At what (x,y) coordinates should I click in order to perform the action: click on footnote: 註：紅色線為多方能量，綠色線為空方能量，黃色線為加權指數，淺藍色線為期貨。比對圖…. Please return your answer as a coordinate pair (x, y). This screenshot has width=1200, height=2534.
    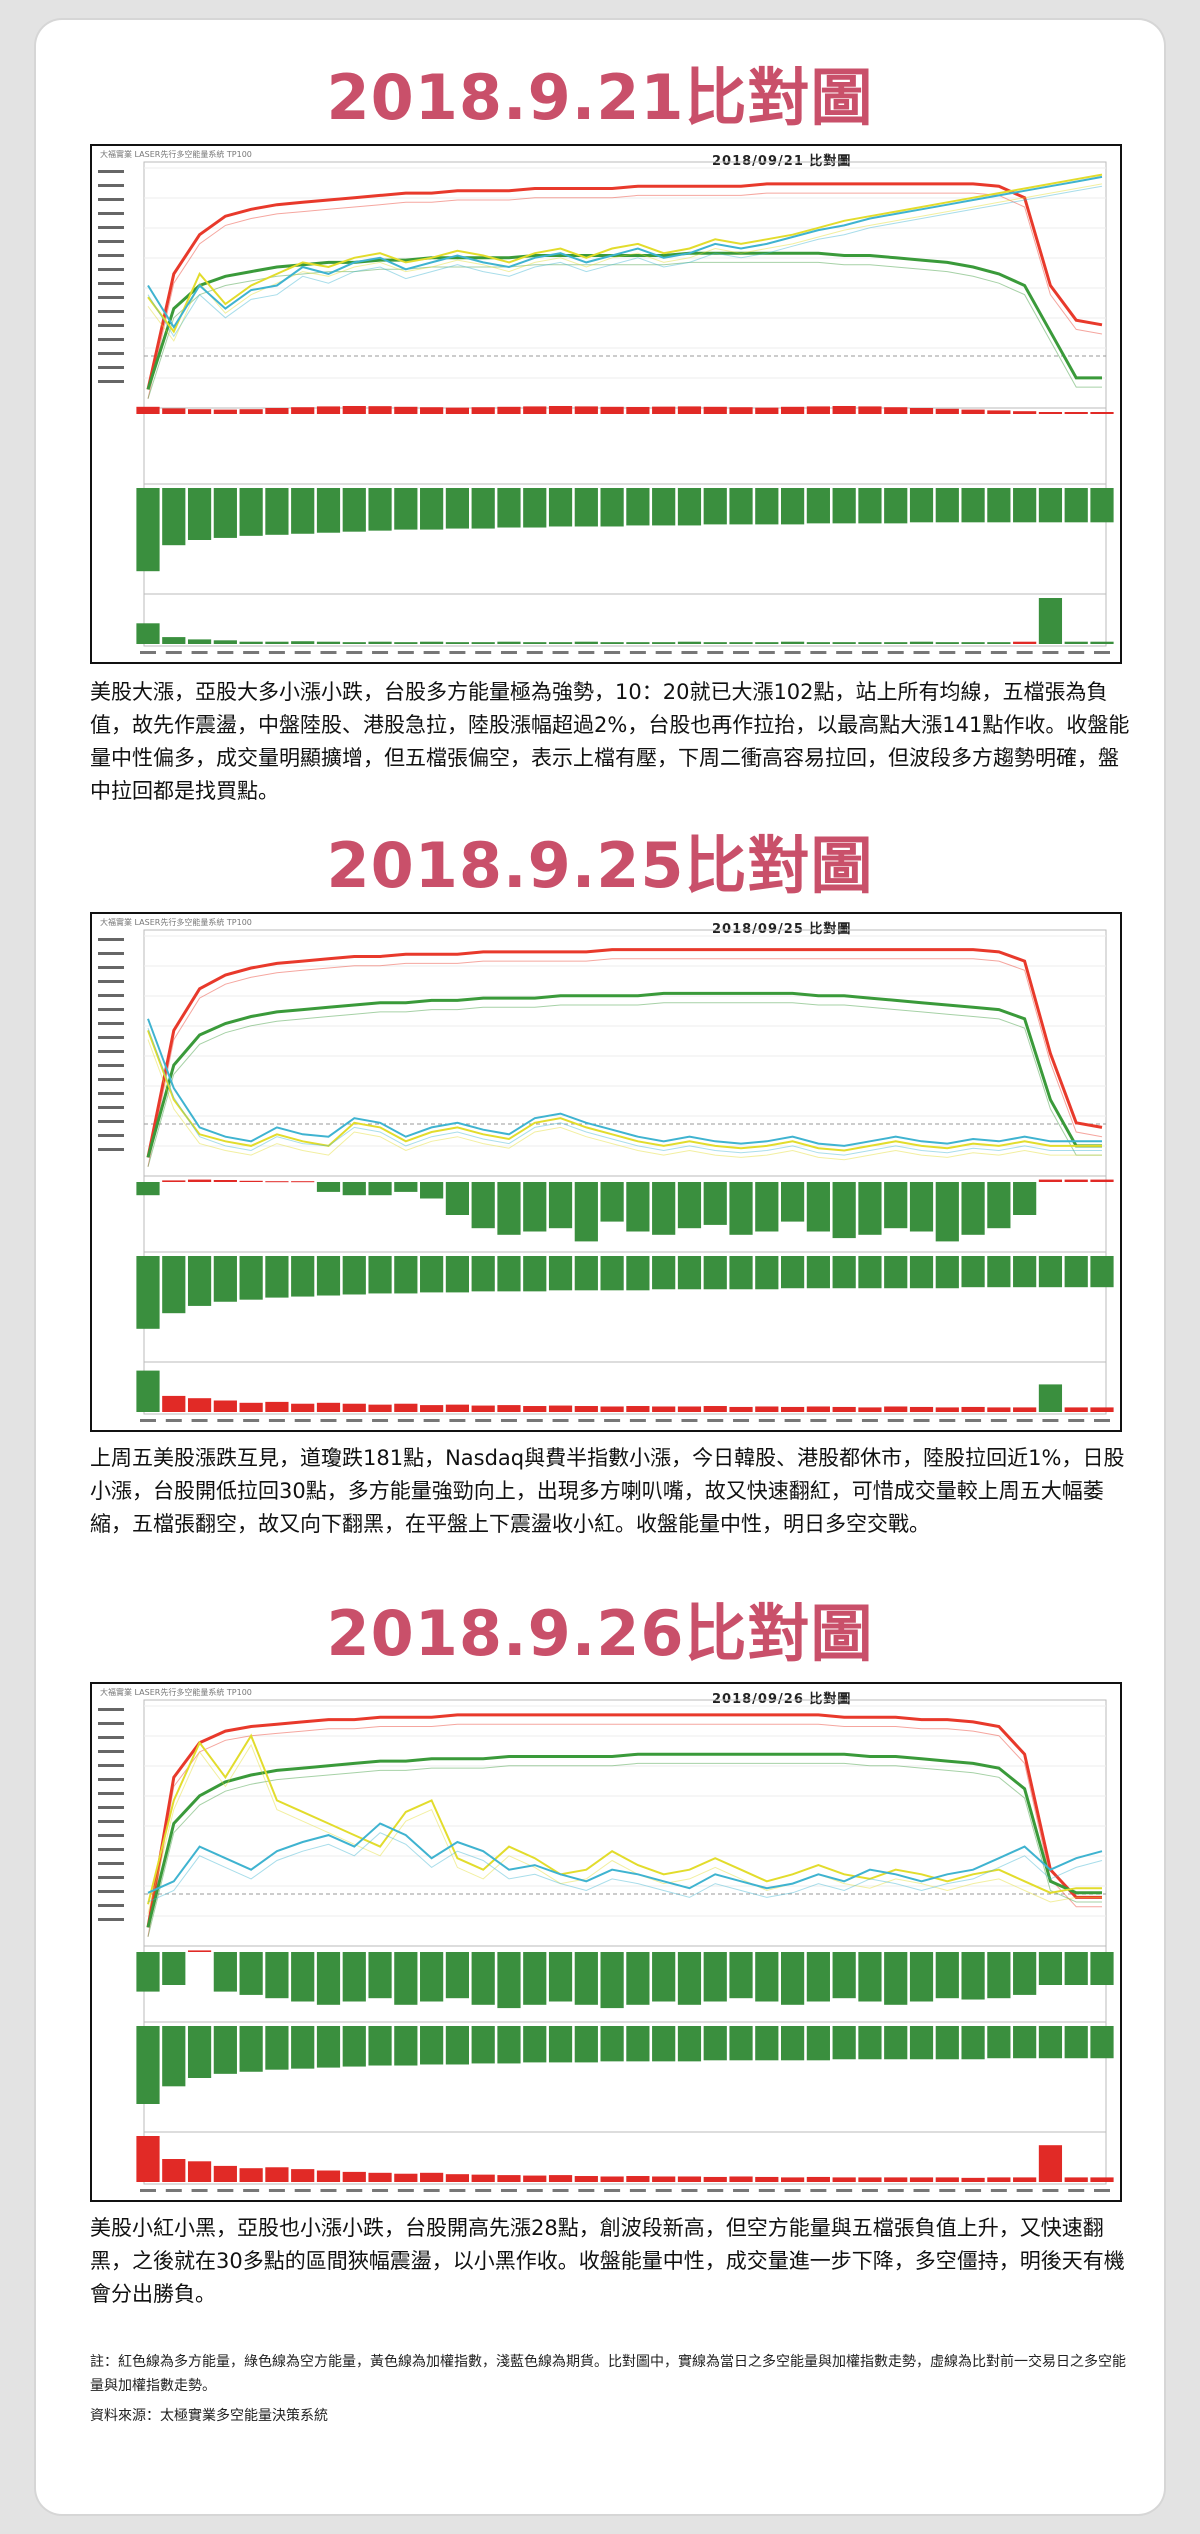
    Looking at the image, I should click on (608, 2374).